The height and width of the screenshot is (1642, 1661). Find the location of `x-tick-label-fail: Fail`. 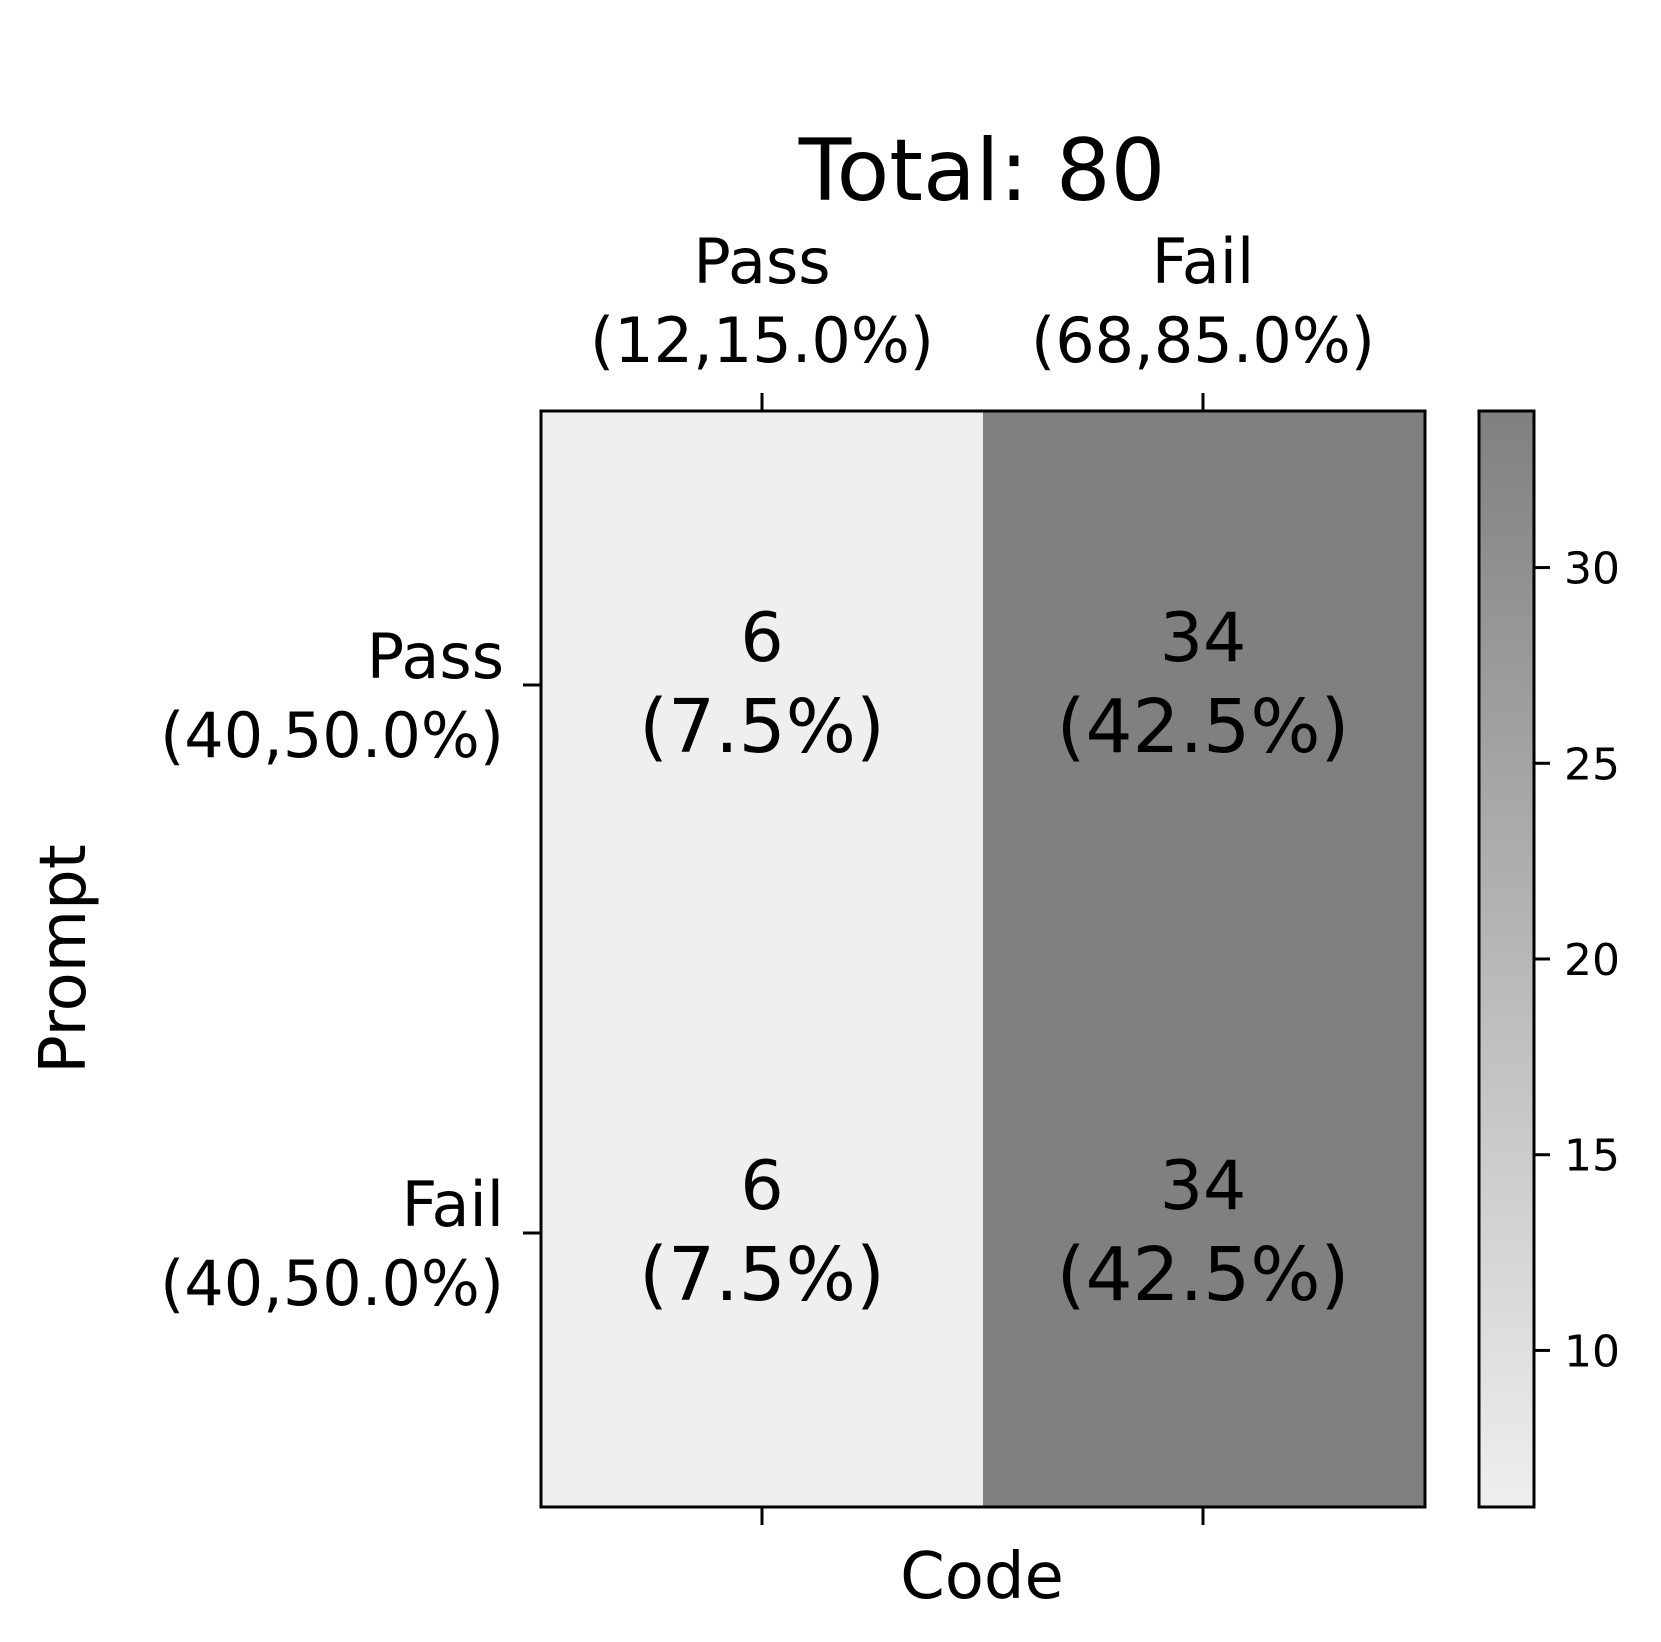

x-tick-label-fail: Fail is located at coordinates (1203, 261).